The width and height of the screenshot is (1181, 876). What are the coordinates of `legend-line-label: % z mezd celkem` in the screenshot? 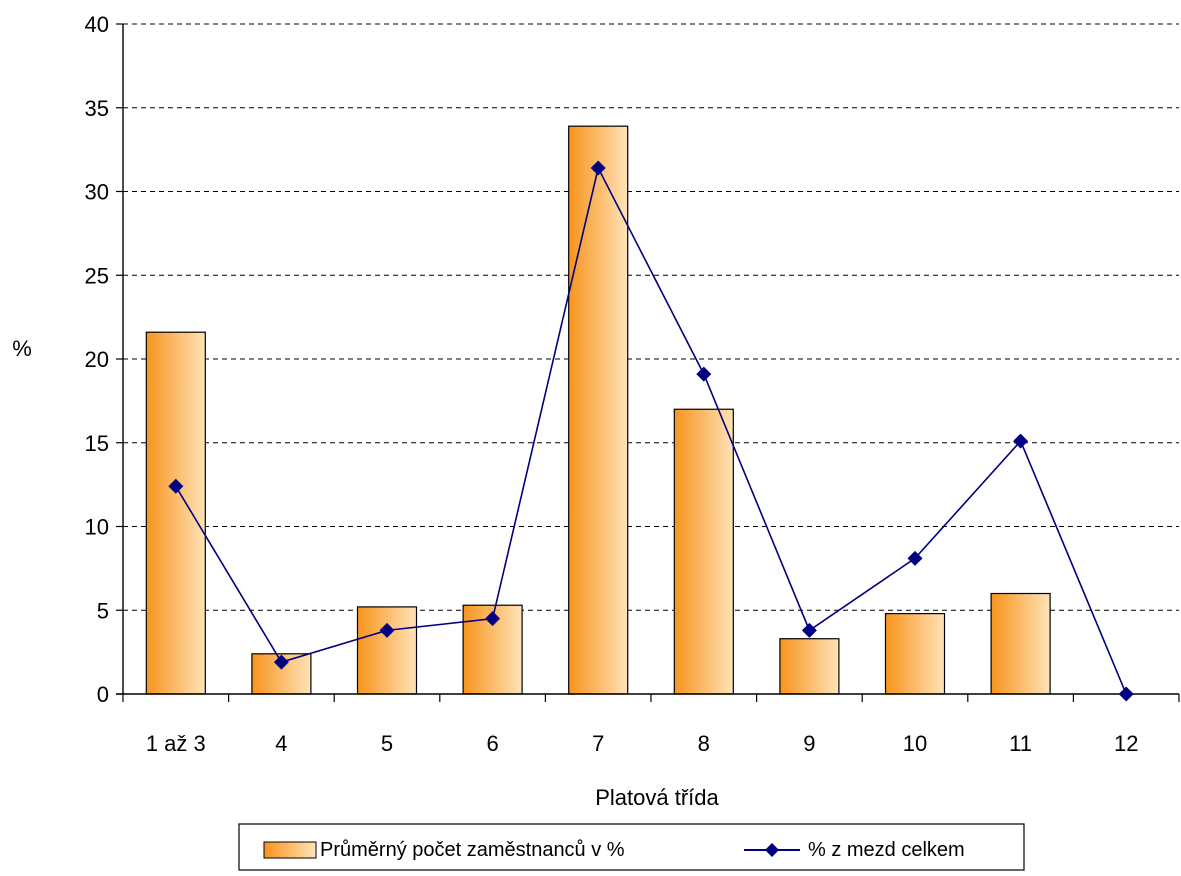 It's located at (886, 850).